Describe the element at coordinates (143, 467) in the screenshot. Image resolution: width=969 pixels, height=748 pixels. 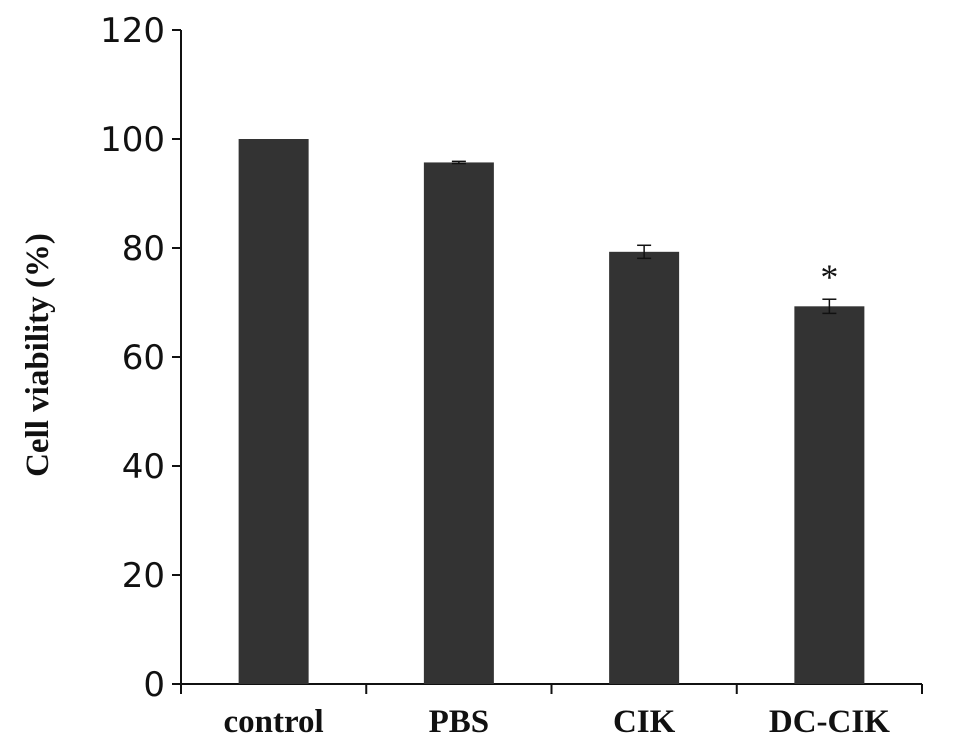
I see `y-tick-label: 40` at that location.